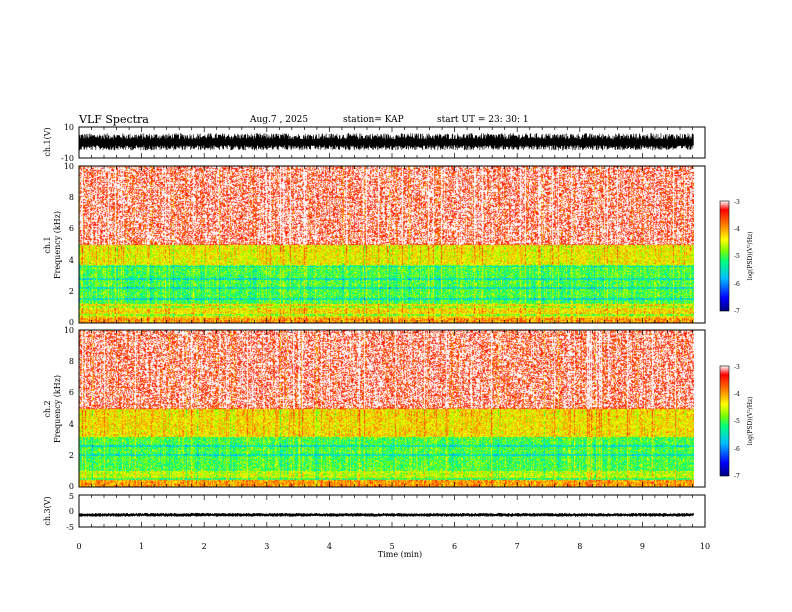  I want to click on time-axis-label: Time (min), so click(400, 554).